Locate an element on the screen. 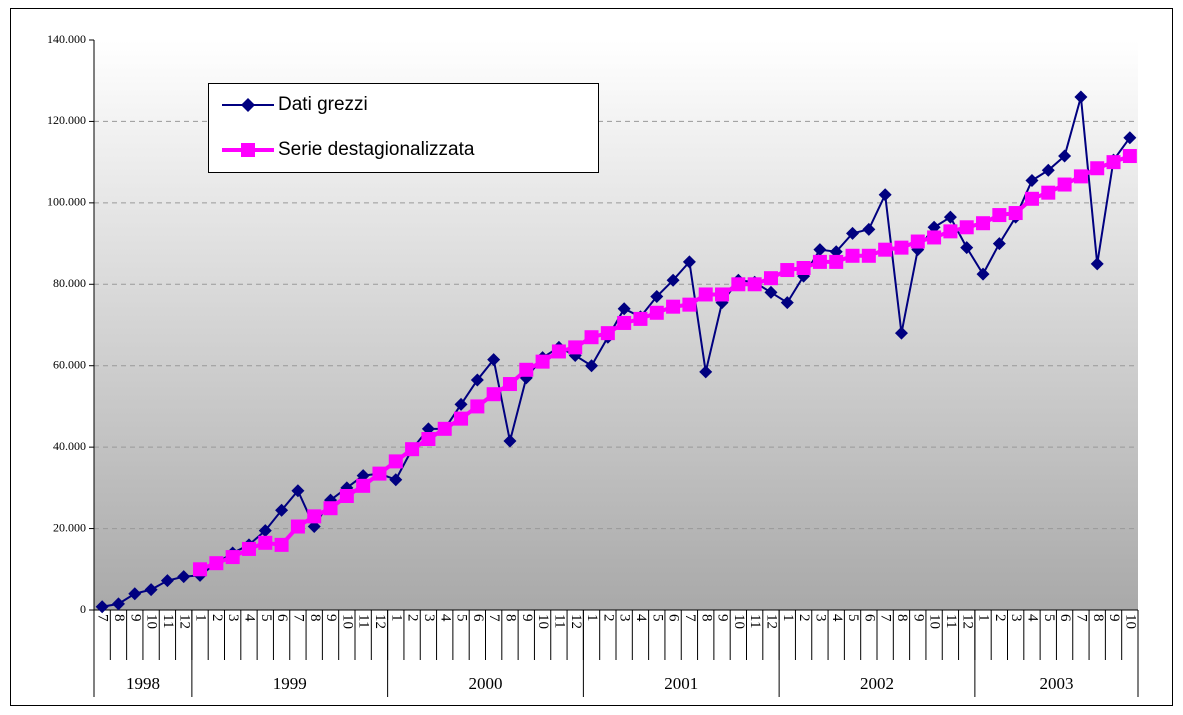 The image size is (1183, 715). legend-label: Serie destagionalizzata is located at coordinates (376, 149).